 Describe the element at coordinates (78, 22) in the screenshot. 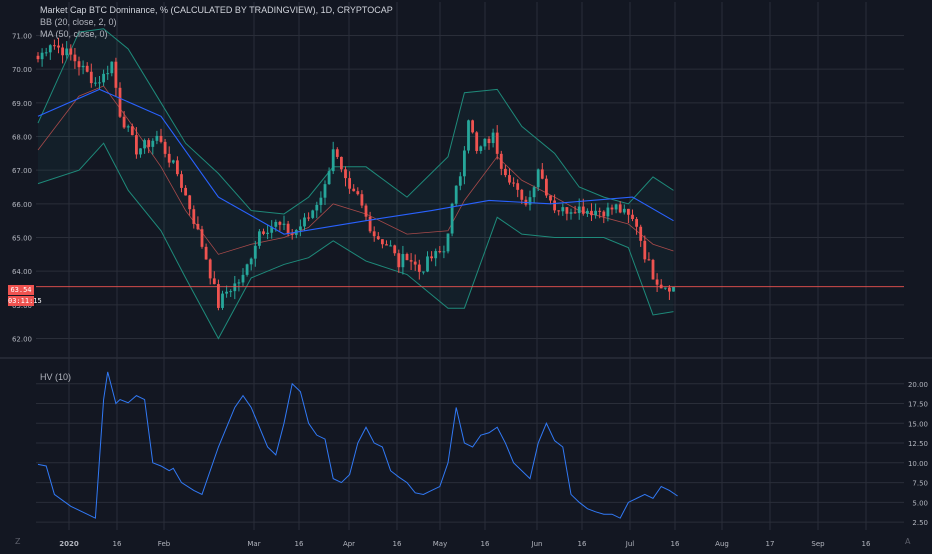

I see `bb-legend: BB (20, close, 2, 0)` at that location.